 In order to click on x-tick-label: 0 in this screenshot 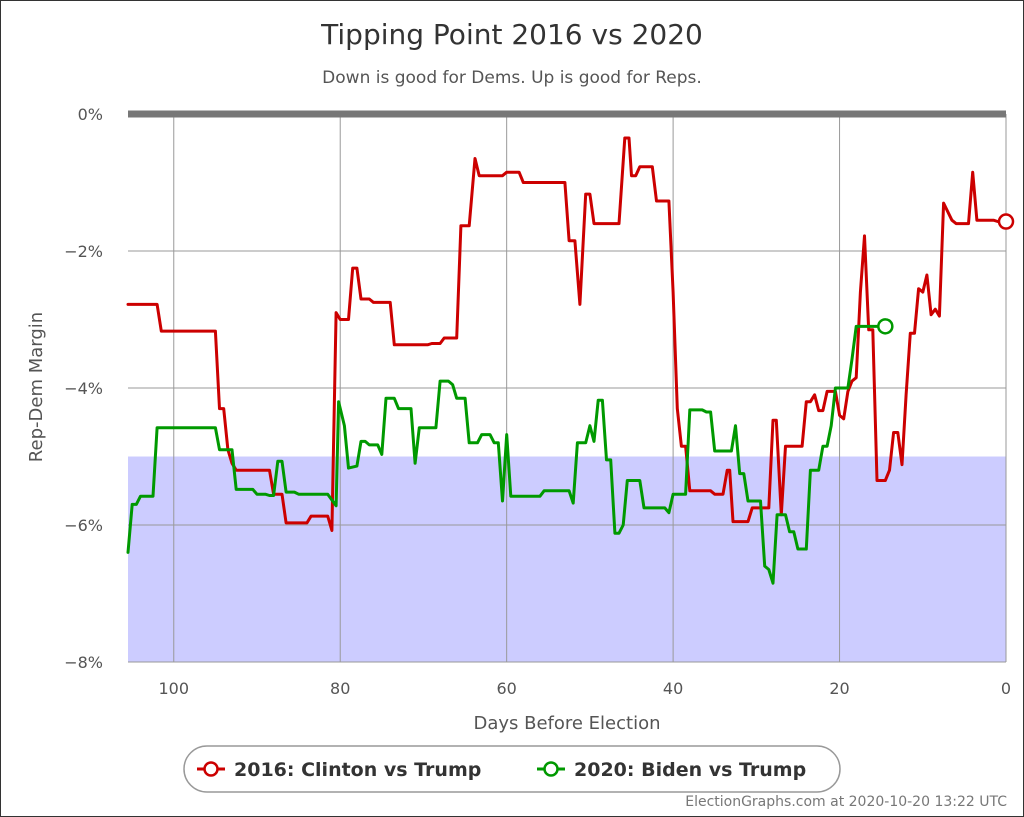, I will do `click(1006, 688)`.